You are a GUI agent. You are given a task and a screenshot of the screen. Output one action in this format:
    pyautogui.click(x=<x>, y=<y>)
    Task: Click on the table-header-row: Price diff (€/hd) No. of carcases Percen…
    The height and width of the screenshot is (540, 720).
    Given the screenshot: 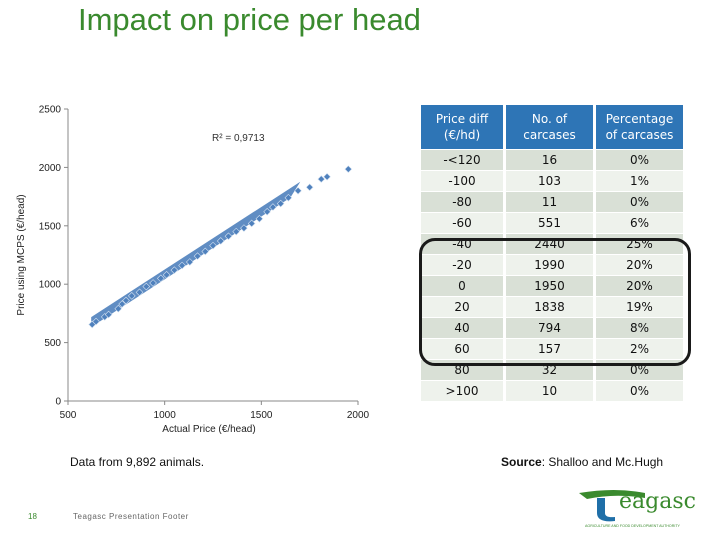 What is the action you would take?
    pyautogui.click(x=552, y=127)
    